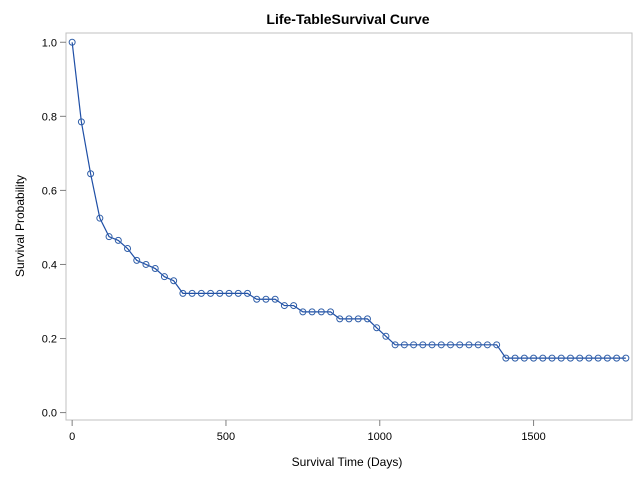  Describe the element at coordinates (72, 437) in the screenshot. I see `x-tick-label: 0` at that location.